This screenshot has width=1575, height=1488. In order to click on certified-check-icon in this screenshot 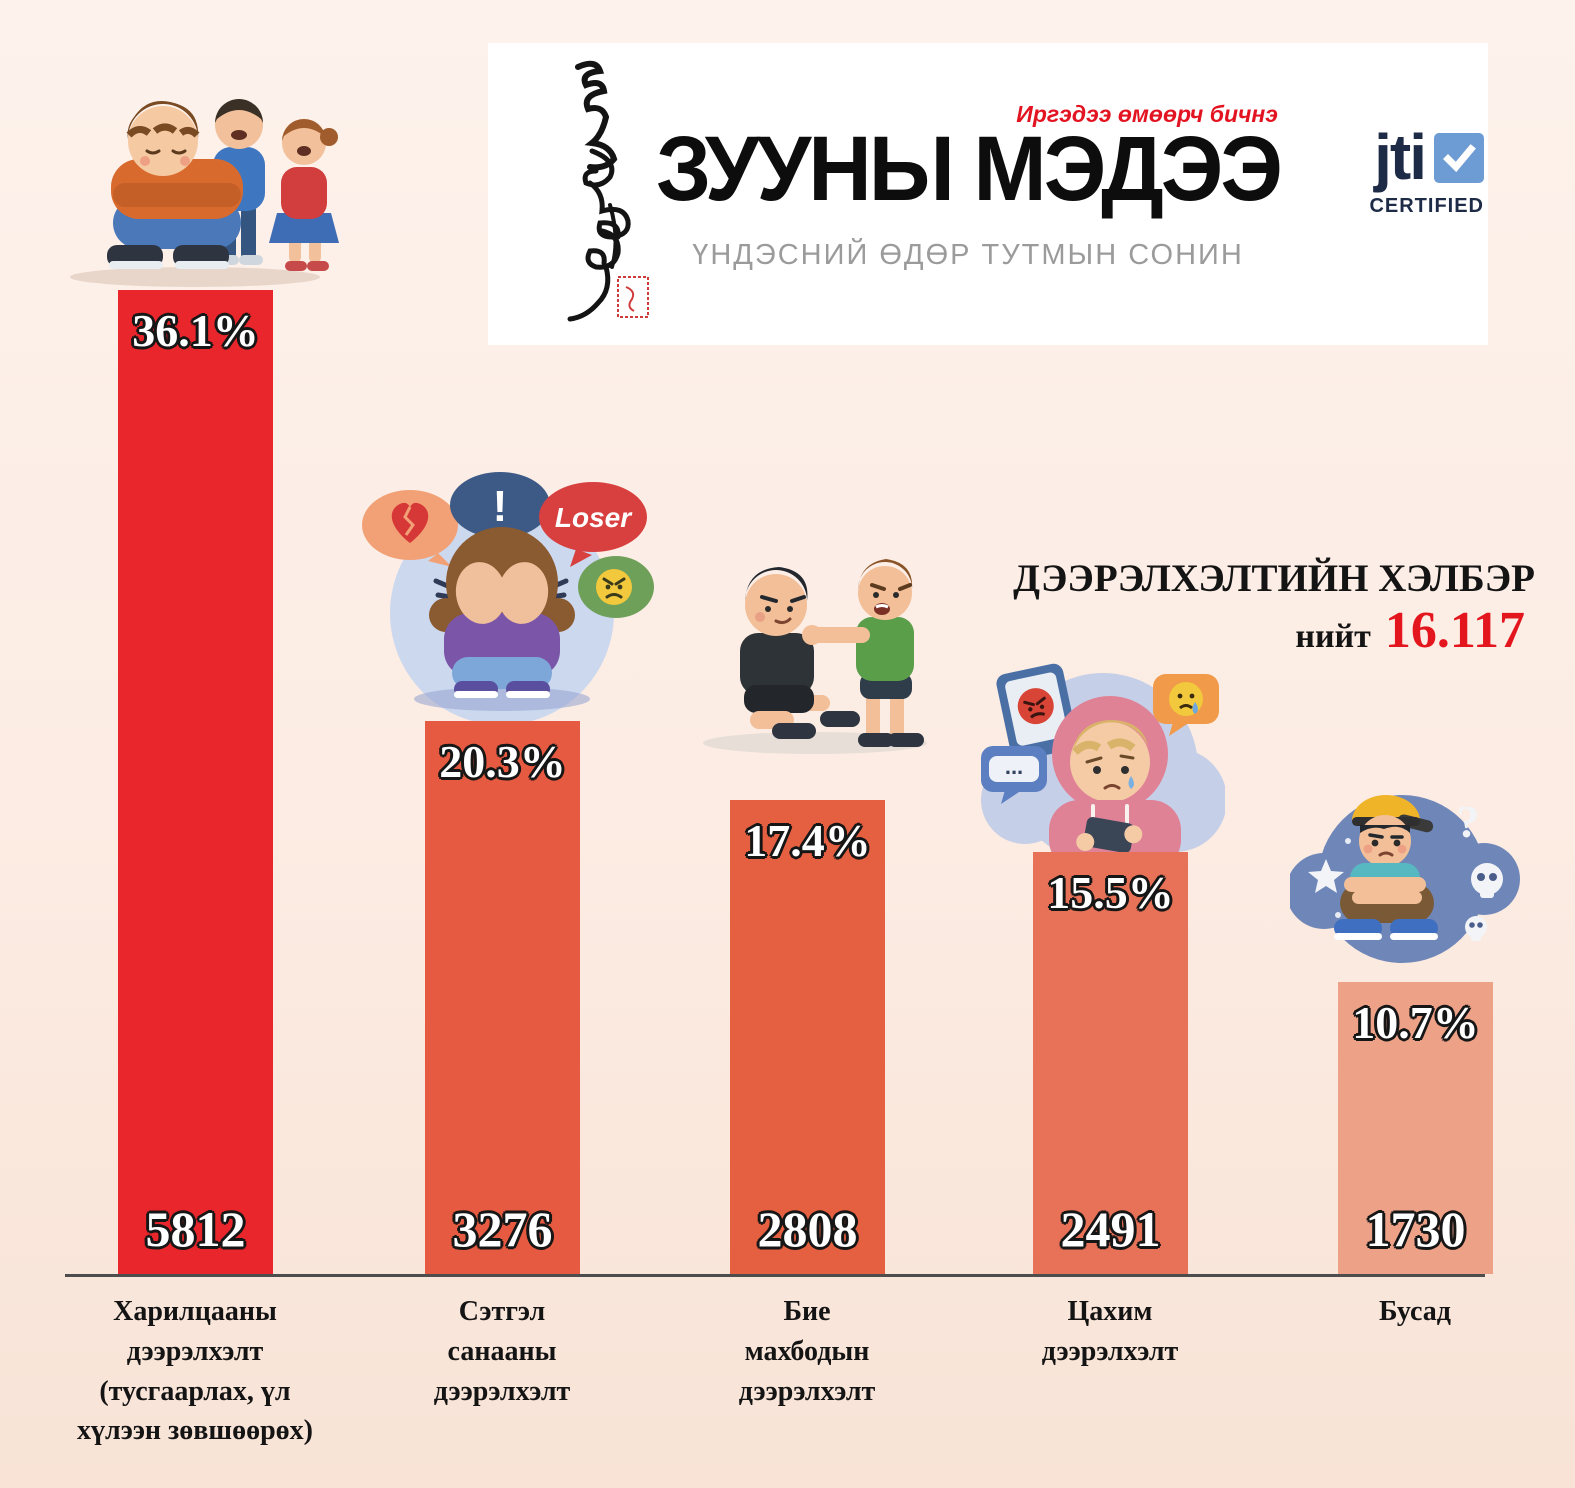, I will do `click(1459, 158)`.